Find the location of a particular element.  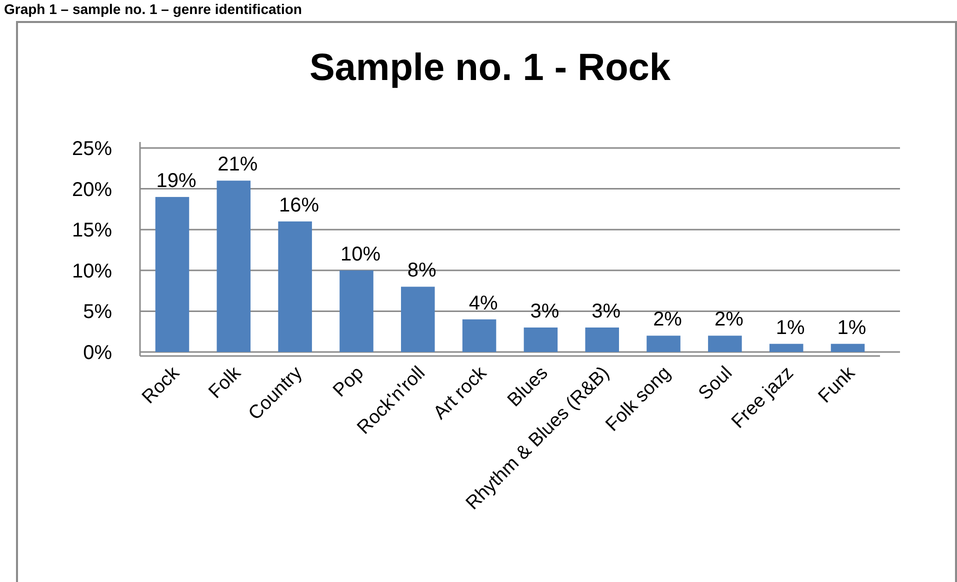

chart-title: Sample no. 1 - Rock is located at coordinates (490, 68).